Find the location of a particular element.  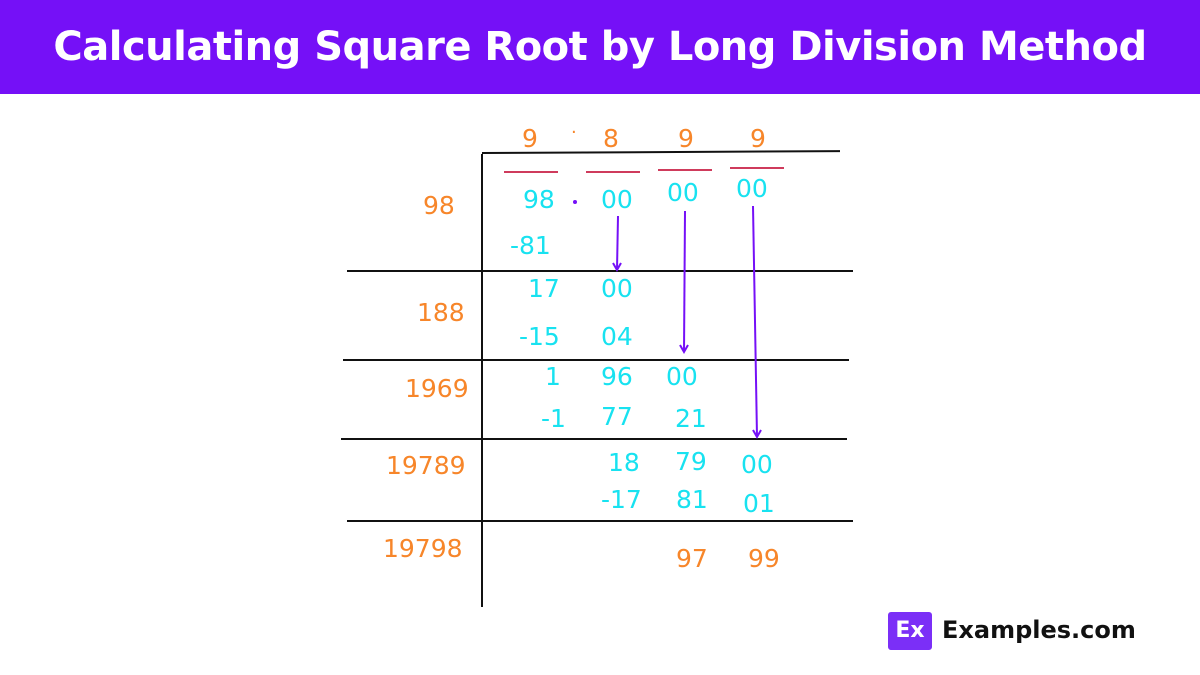

subtract-value: -81 is located at coordinates (530, 245).